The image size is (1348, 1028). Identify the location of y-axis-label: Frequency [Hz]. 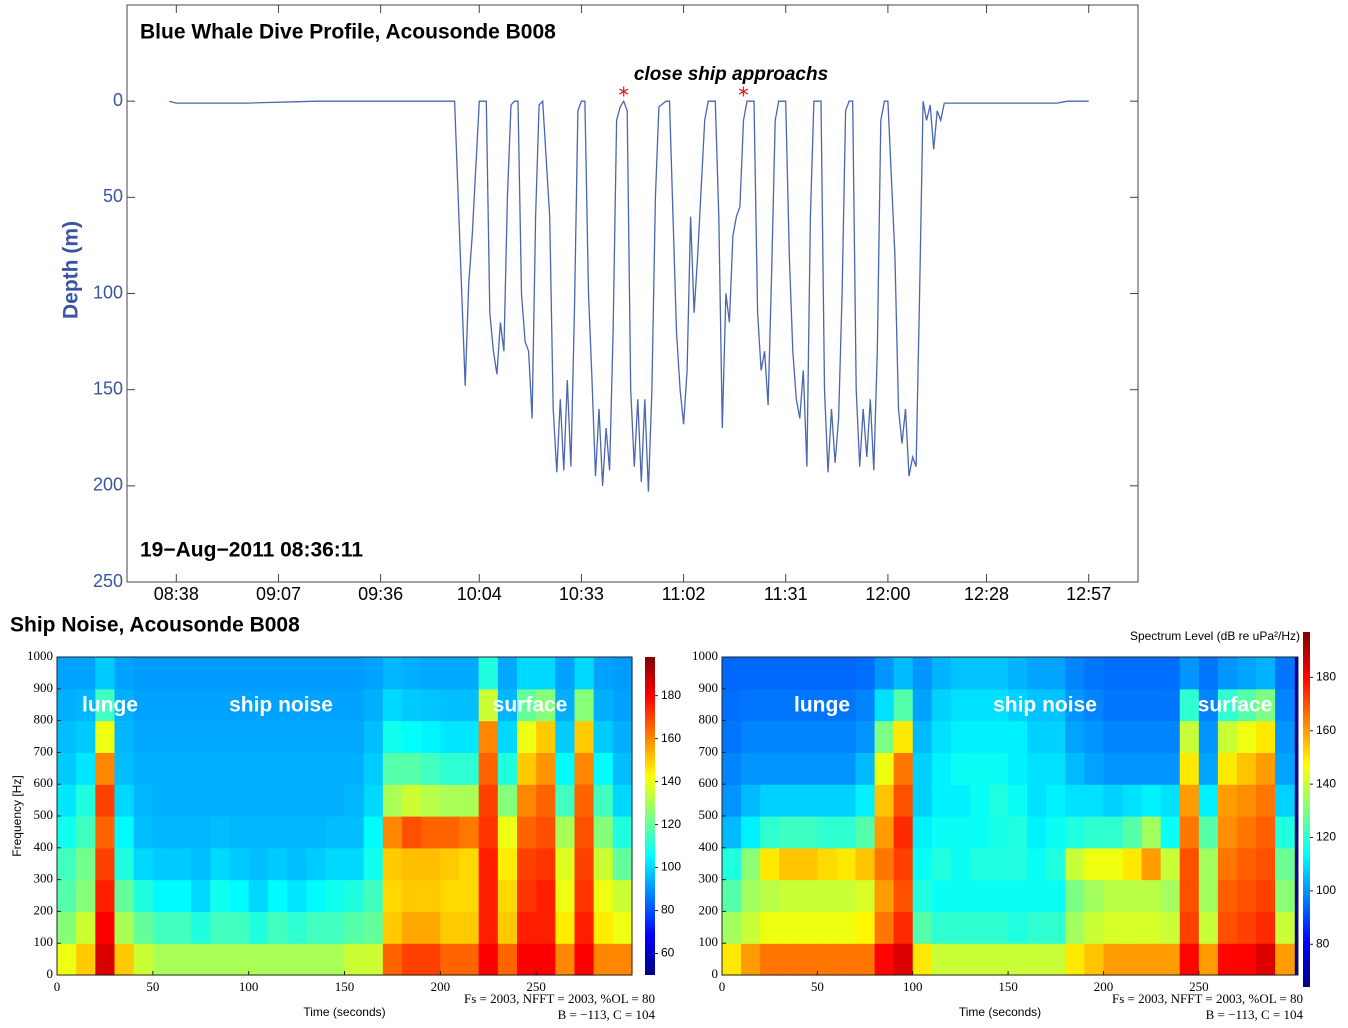
(17, 815).